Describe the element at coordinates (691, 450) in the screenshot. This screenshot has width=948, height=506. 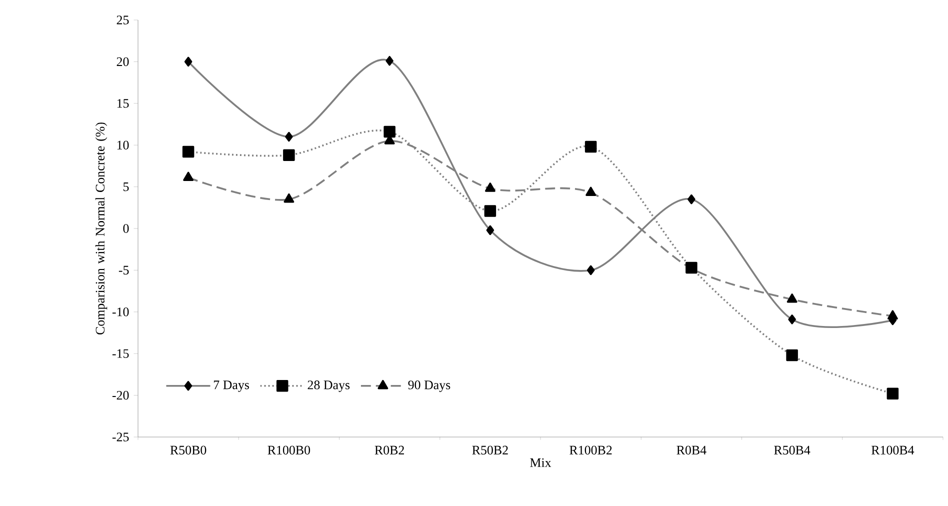
I see `x-tick-label: R0B4` at that location.